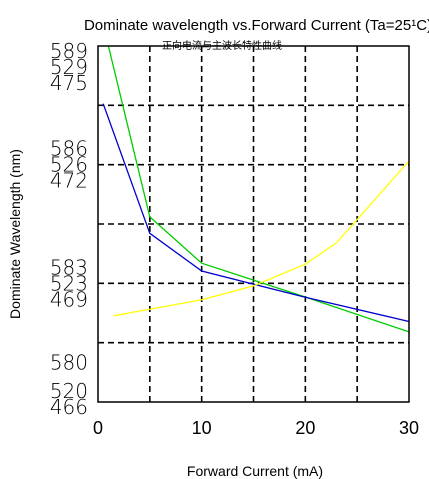  Describe the element at coordinates (69, 362) in the screenshot. I see `y-tick-label: 580` at that location.